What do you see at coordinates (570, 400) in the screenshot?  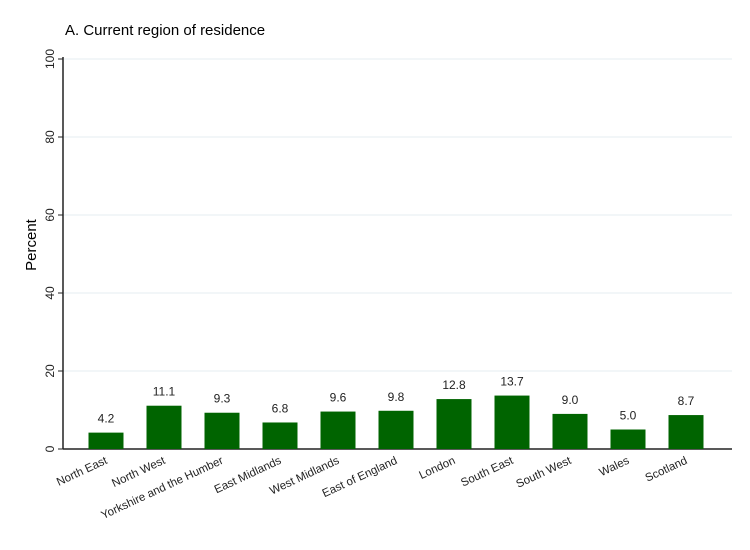 I see `bar-value-label: 9.0` at bounding box center [570, 400].